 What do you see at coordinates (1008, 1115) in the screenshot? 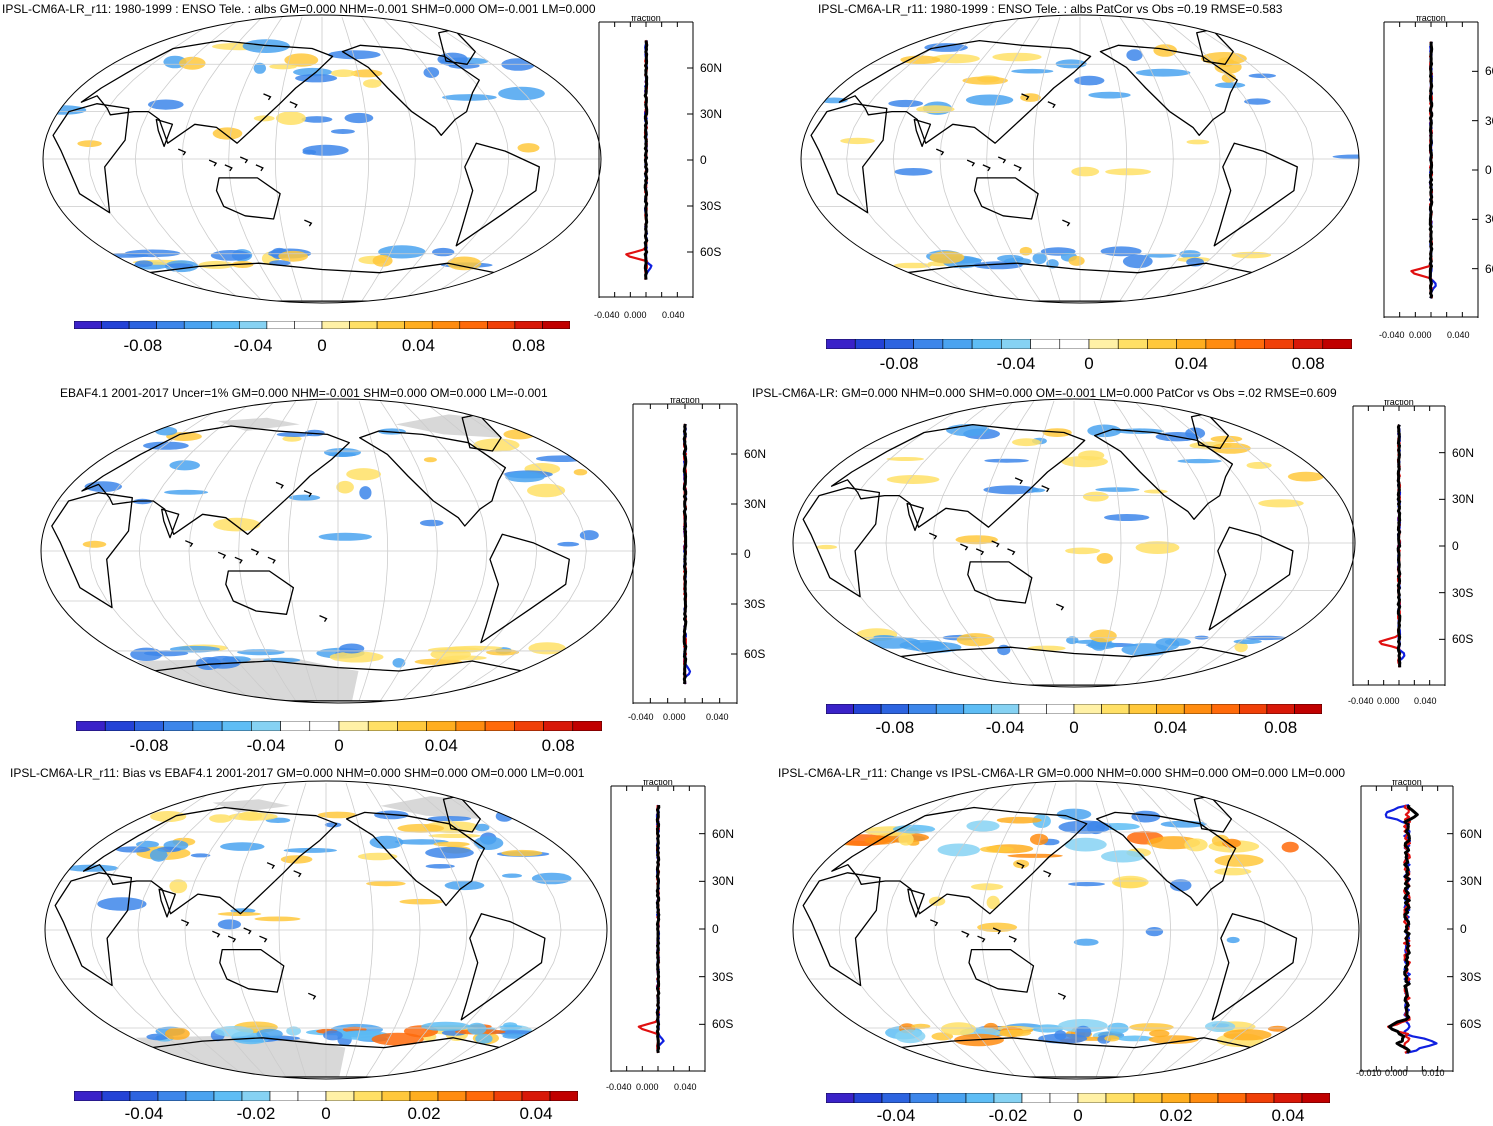
I see `colorbar-label: -0.02` at bounding box center [1008, 1115].